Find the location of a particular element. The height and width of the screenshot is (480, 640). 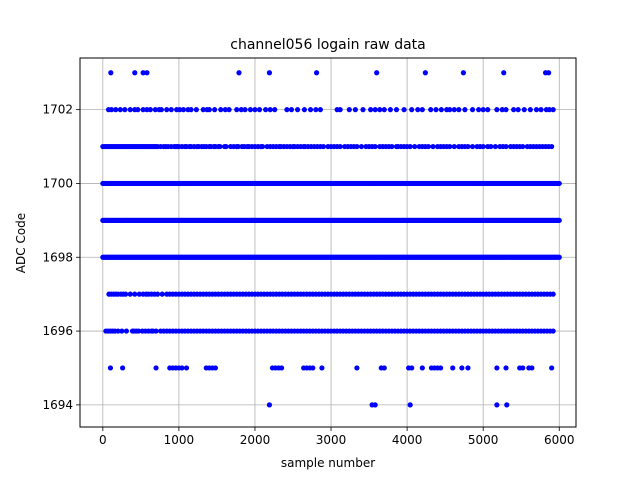

x-axis-ticks: 0 1000 2000 3000 4000 5000 6000 is located at coordinates (337, 437).